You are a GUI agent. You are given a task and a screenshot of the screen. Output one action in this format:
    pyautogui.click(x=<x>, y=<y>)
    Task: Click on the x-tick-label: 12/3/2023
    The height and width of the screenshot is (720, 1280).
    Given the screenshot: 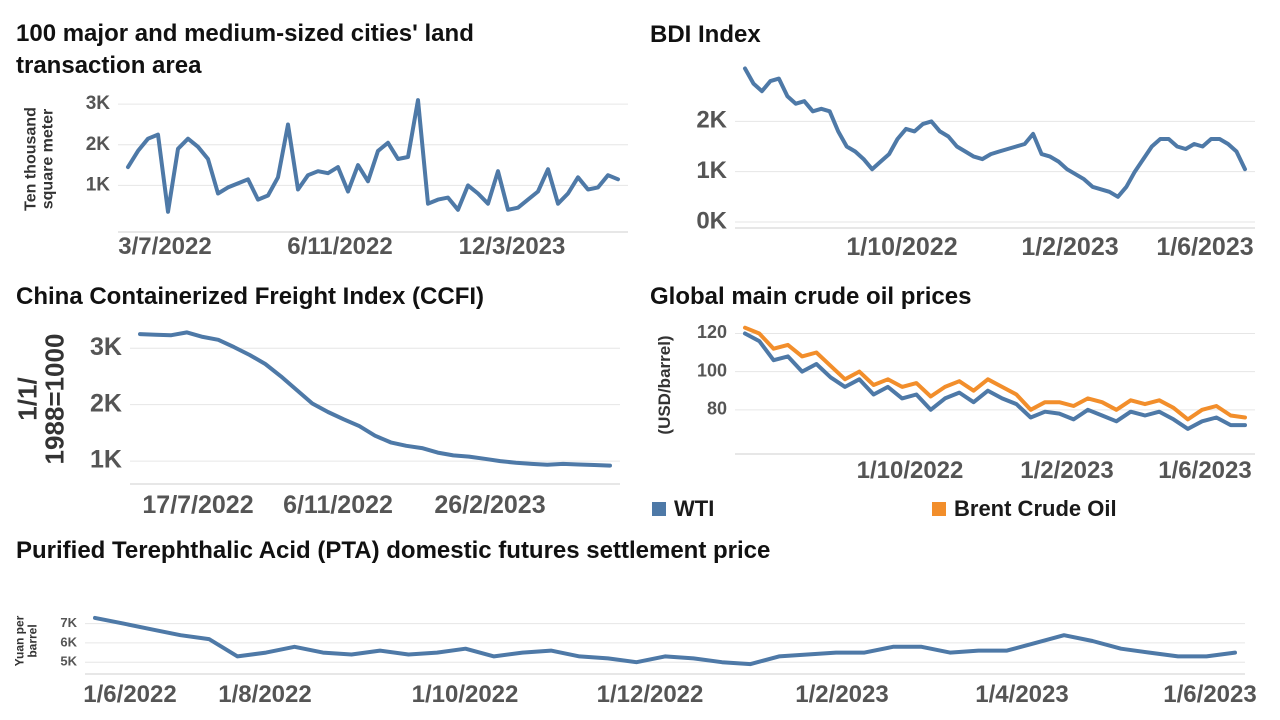 What is the action you would take?
    pyautogui.click(x=512, y=246)
    